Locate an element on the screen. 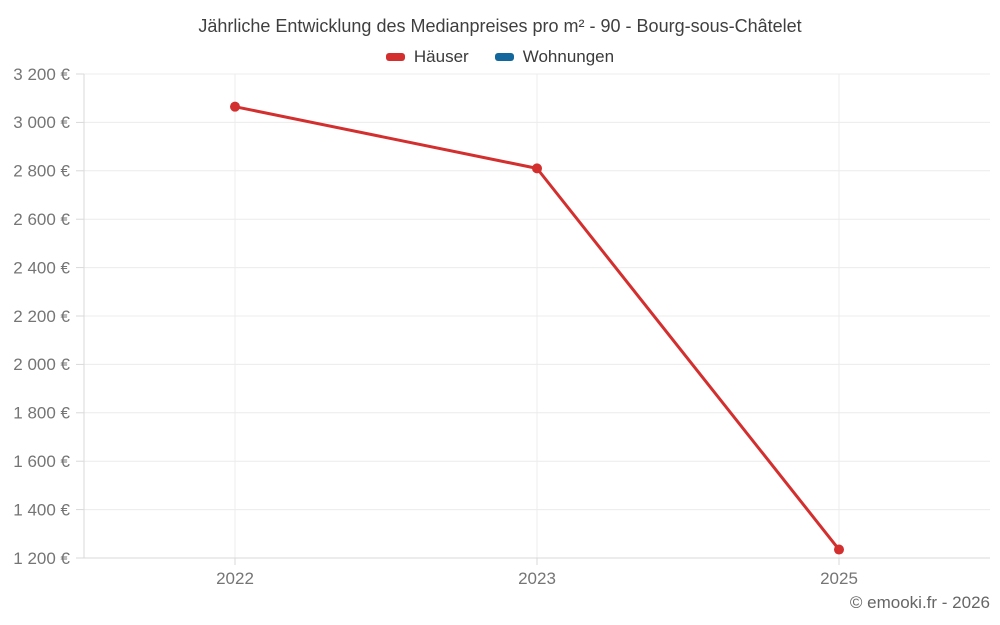  x-tick-label-2025: 2025 is located at coordinates (839, 578).